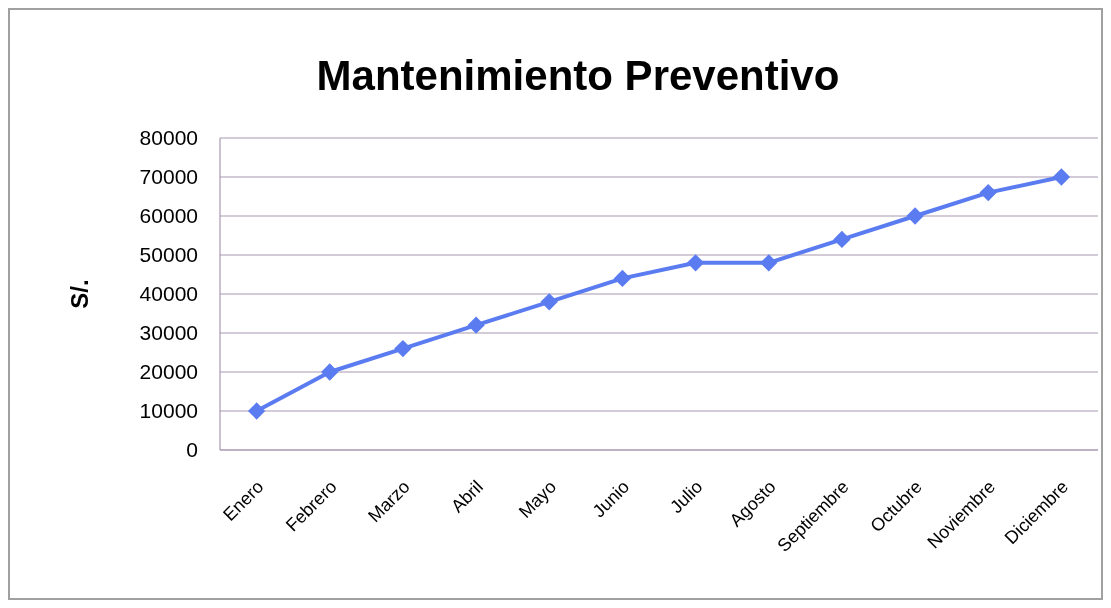 The image size is (1111, 608). What do you see at coordinates (168, 294) in the screenshot?
I see `y-tick-label: 40000` at bounding box center [168, 294].